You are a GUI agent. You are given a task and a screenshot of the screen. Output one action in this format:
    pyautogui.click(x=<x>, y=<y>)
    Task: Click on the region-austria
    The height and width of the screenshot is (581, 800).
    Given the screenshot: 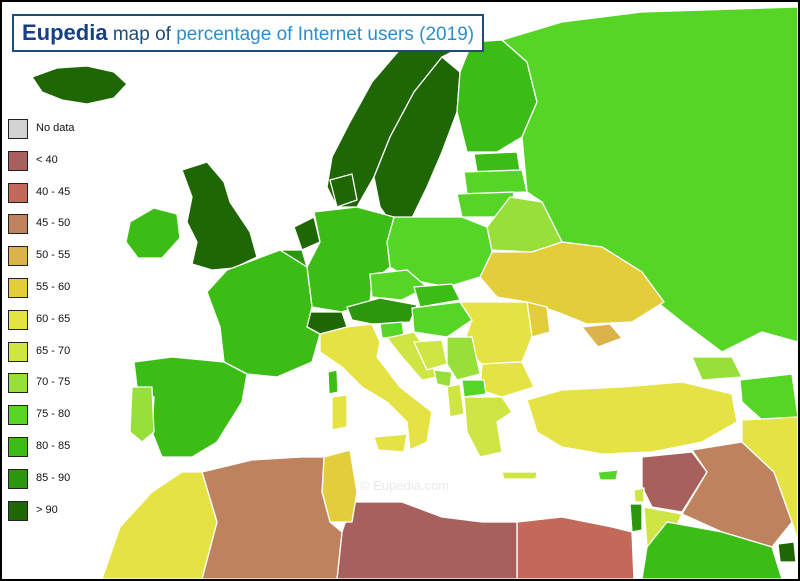 What is the action you would take?
    pyautogui.click(x=382, y=311)
    